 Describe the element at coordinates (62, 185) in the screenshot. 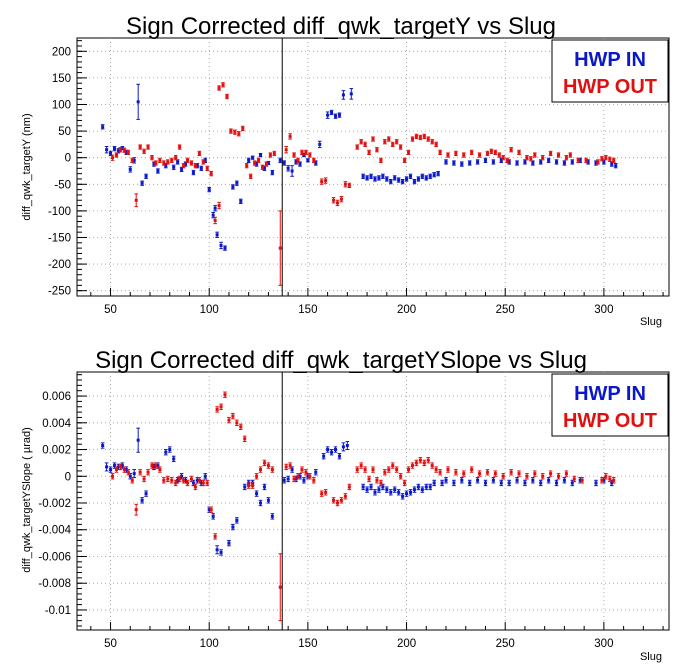

I see `y-tick-label: -50` at that location.